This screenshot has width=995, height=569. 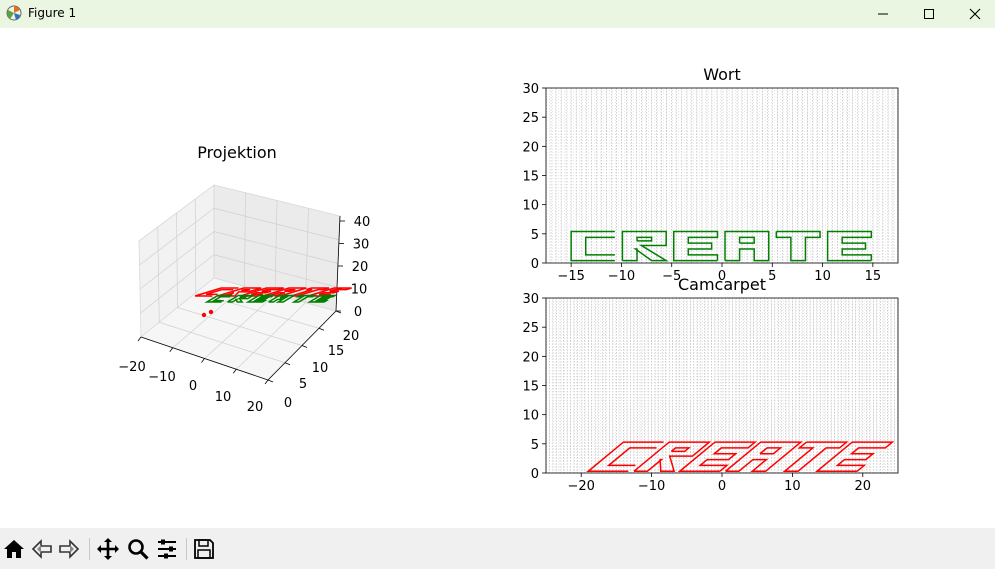 I want to click on p3d-y-tick-label: 0, so click(x=288, y=403).